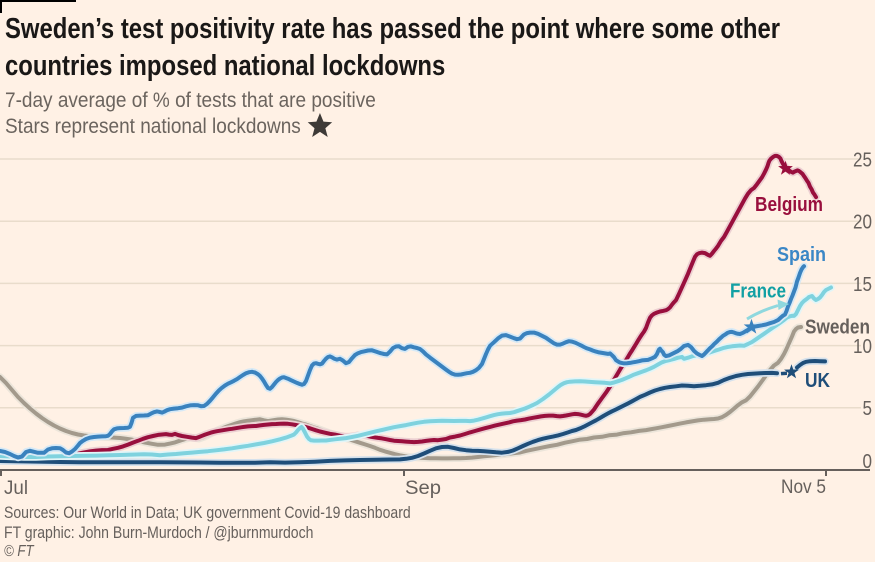  I want to click on svg-text: 5, so click(868, 409).